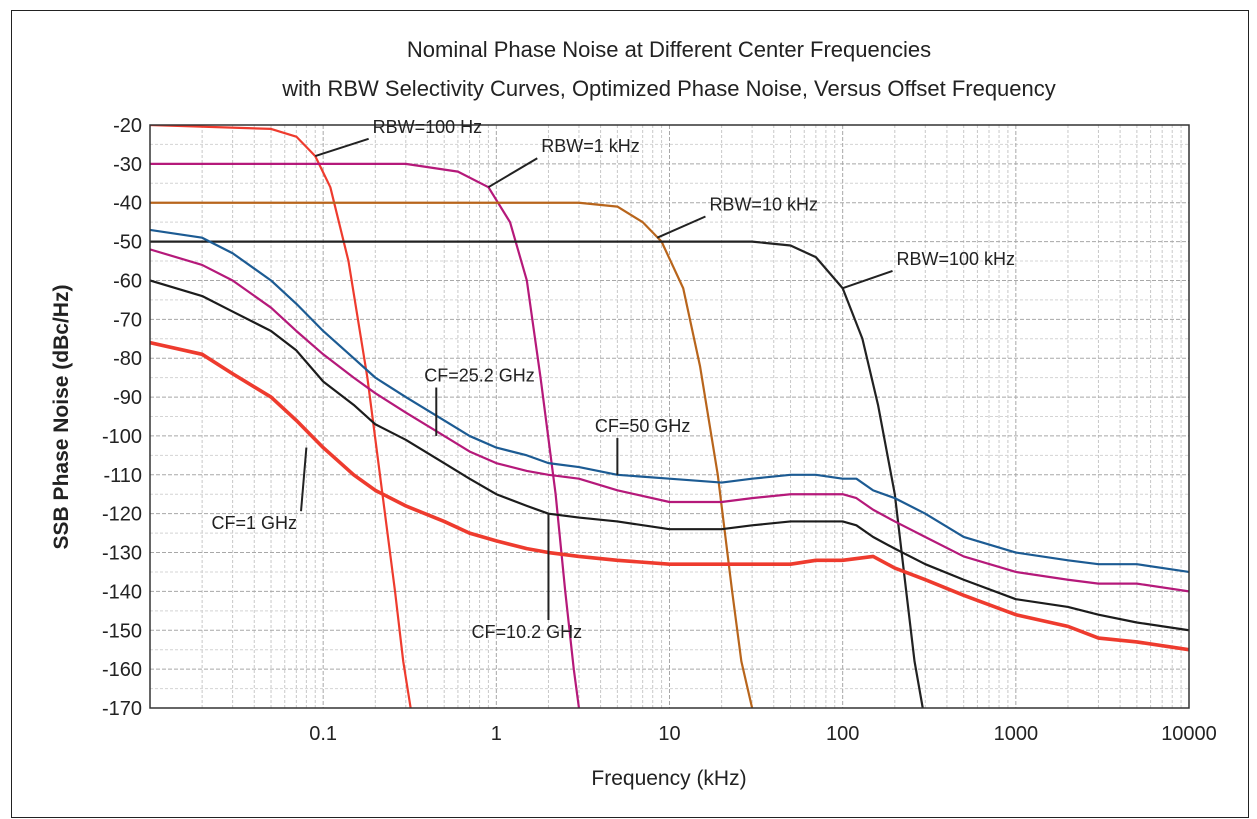  Describe the element at coordinates (127, 359) in the screenshot. I see `y-tick-label: -80` at that location.